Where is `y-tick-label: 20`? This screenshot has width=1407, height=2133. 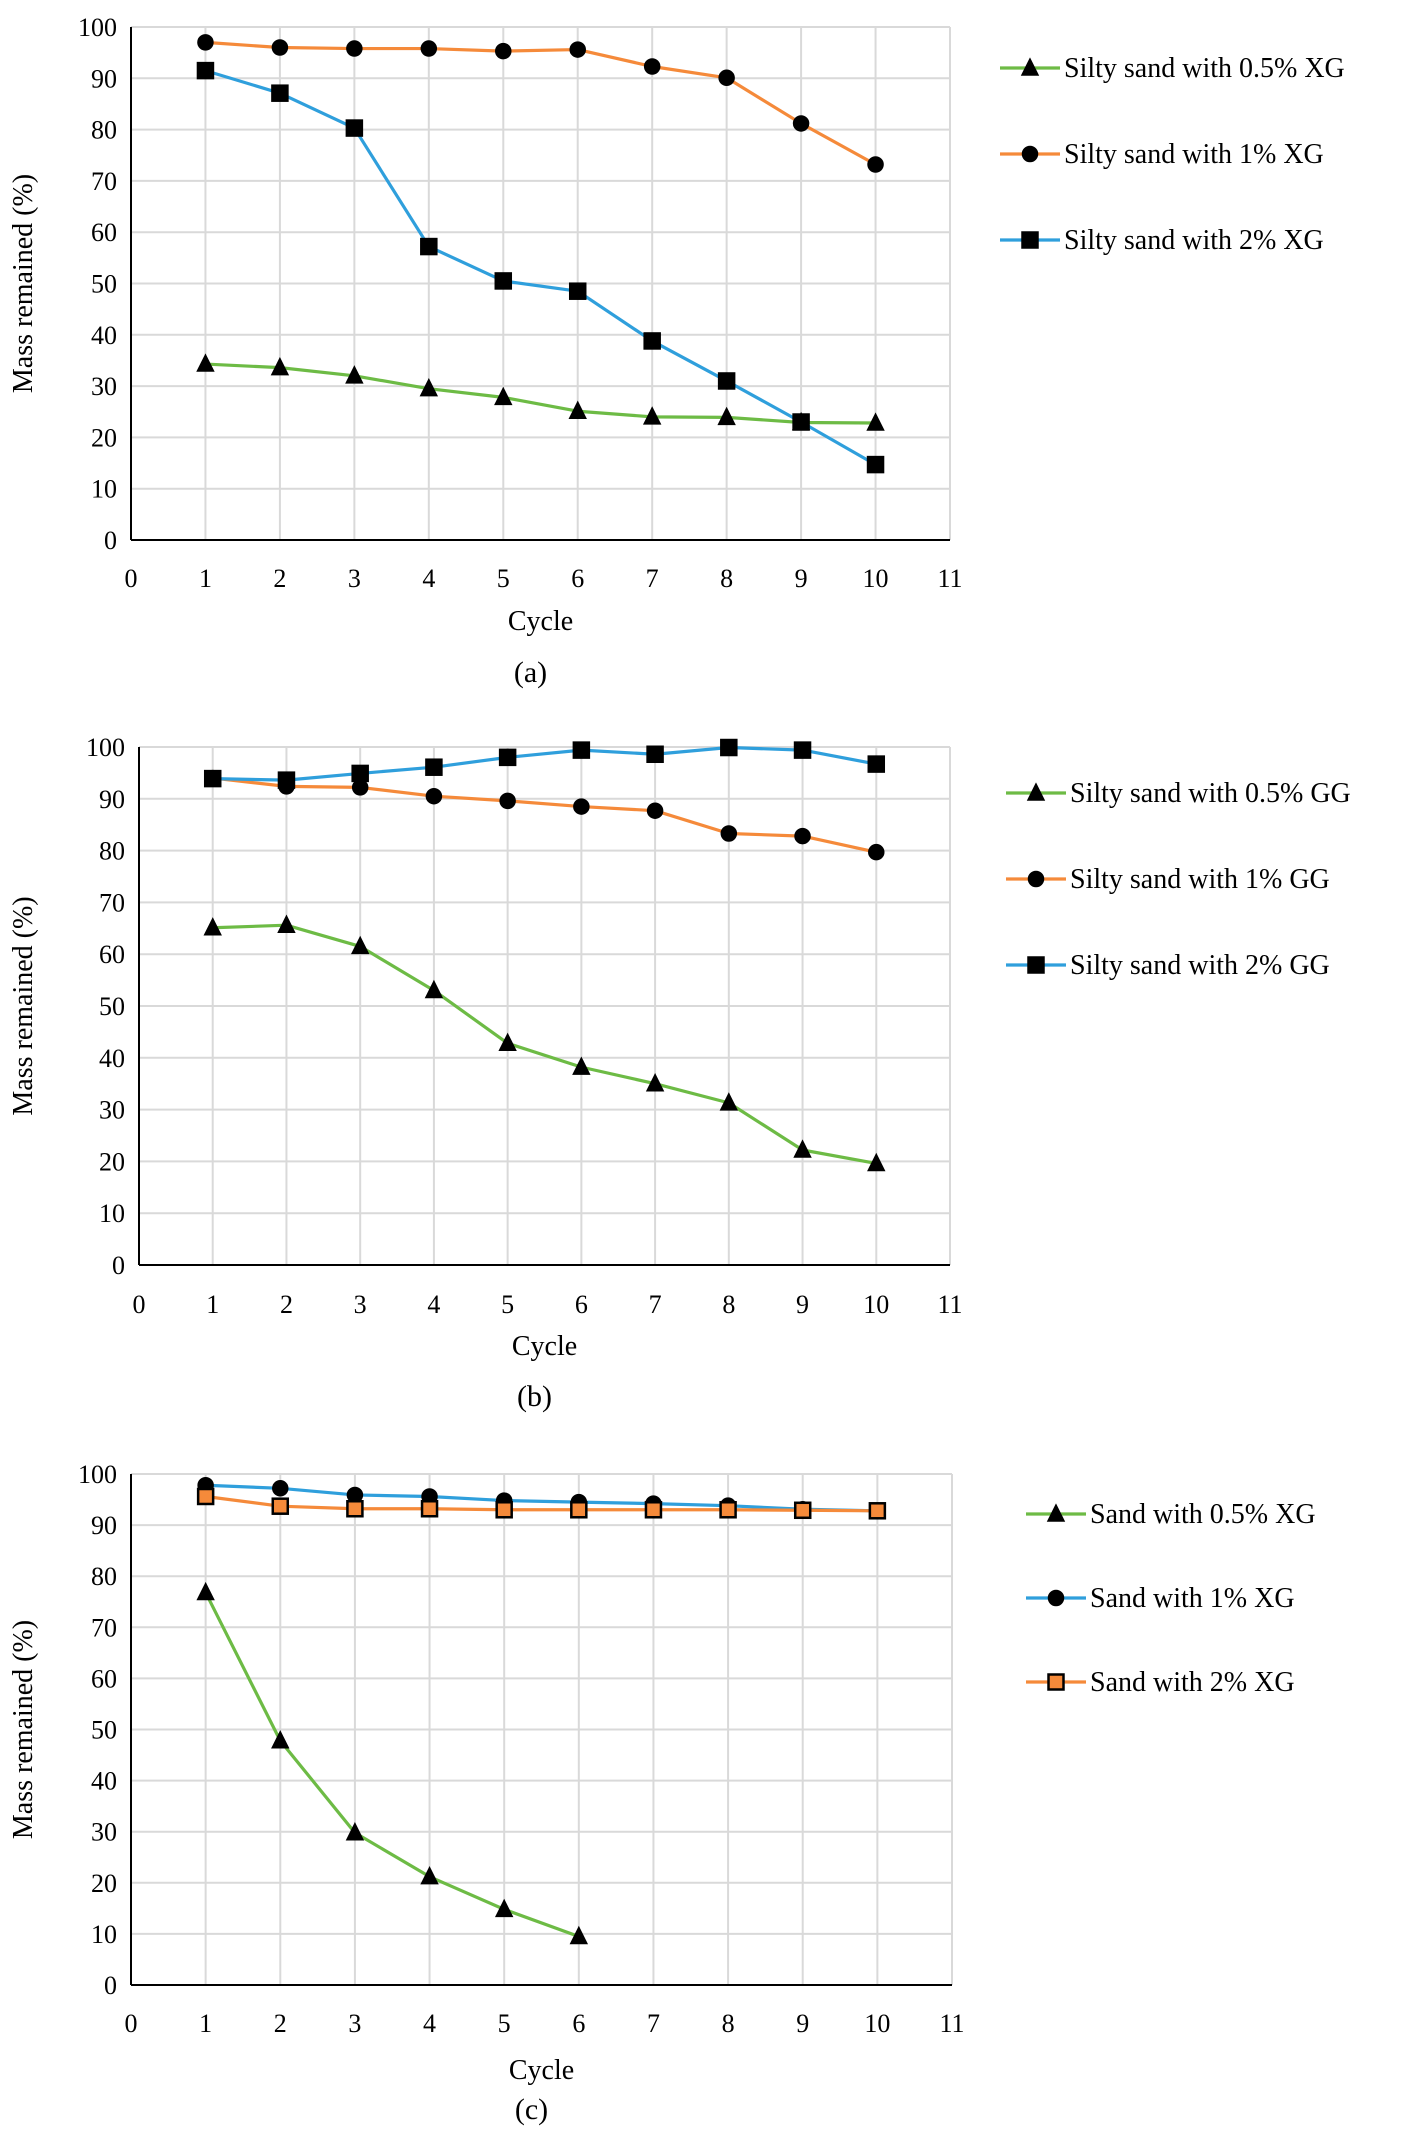 y-tick-label: 20 is located at coordinates (112, 1161).